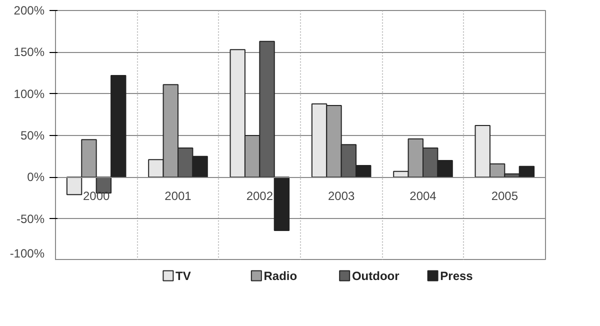 The image size is (600, 326). I want to click on x-tick-label: 2002, so click(260, 196).